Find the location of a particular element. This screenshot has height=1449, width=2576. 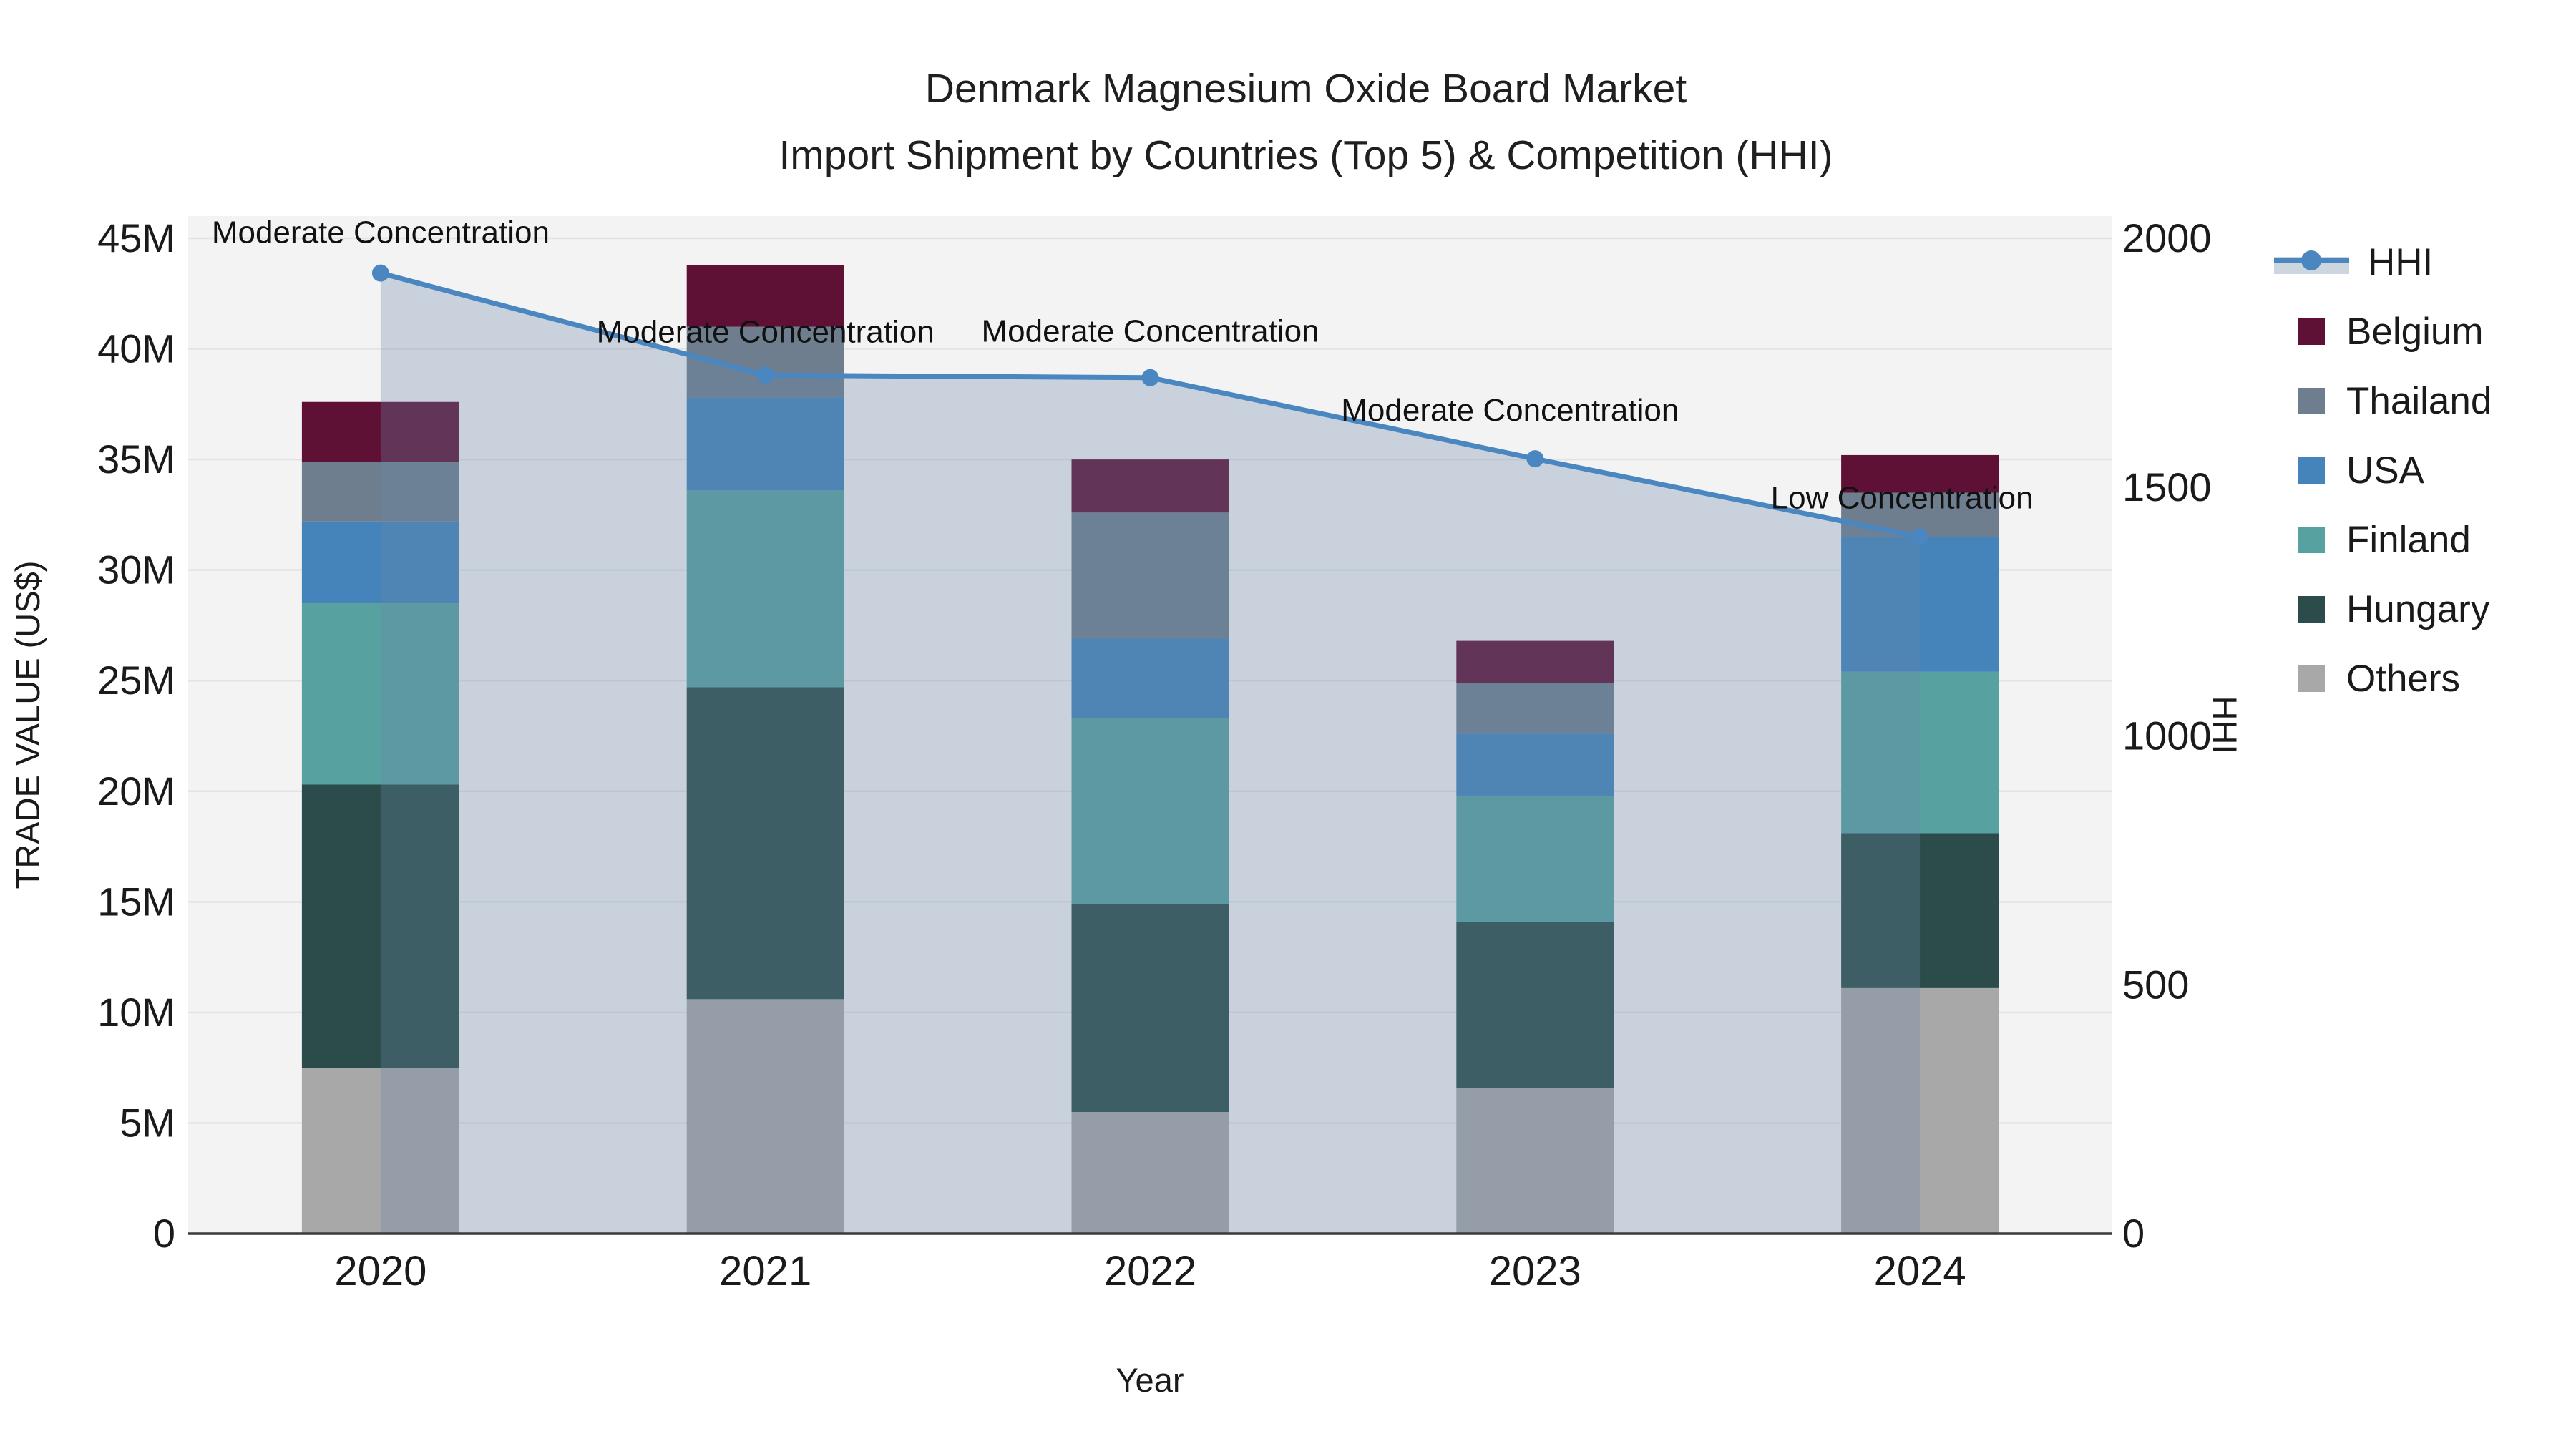

bar-segment-finland-2022 is located at coordinates (1150, 811).